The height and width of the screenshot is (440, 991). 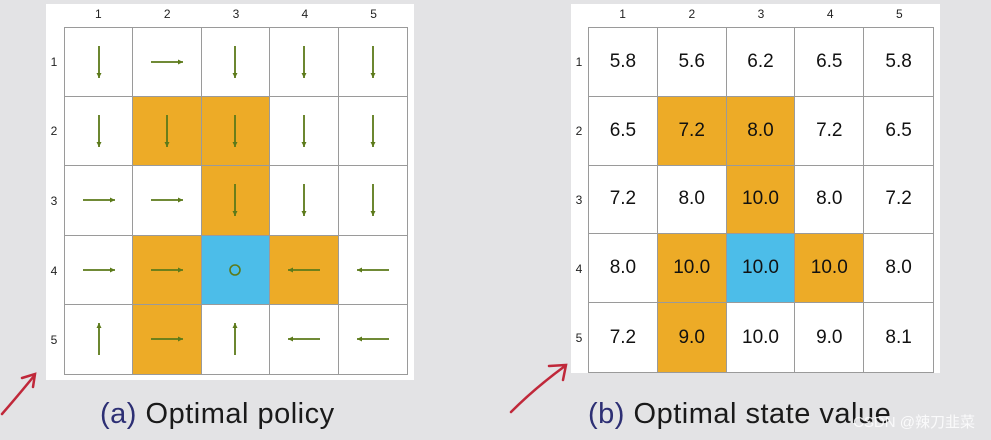 What do you see at coordinates (898, 337) in the screenshot?
I see `grid-cell-5-5: 8.1` at bounding box center [898, 337].